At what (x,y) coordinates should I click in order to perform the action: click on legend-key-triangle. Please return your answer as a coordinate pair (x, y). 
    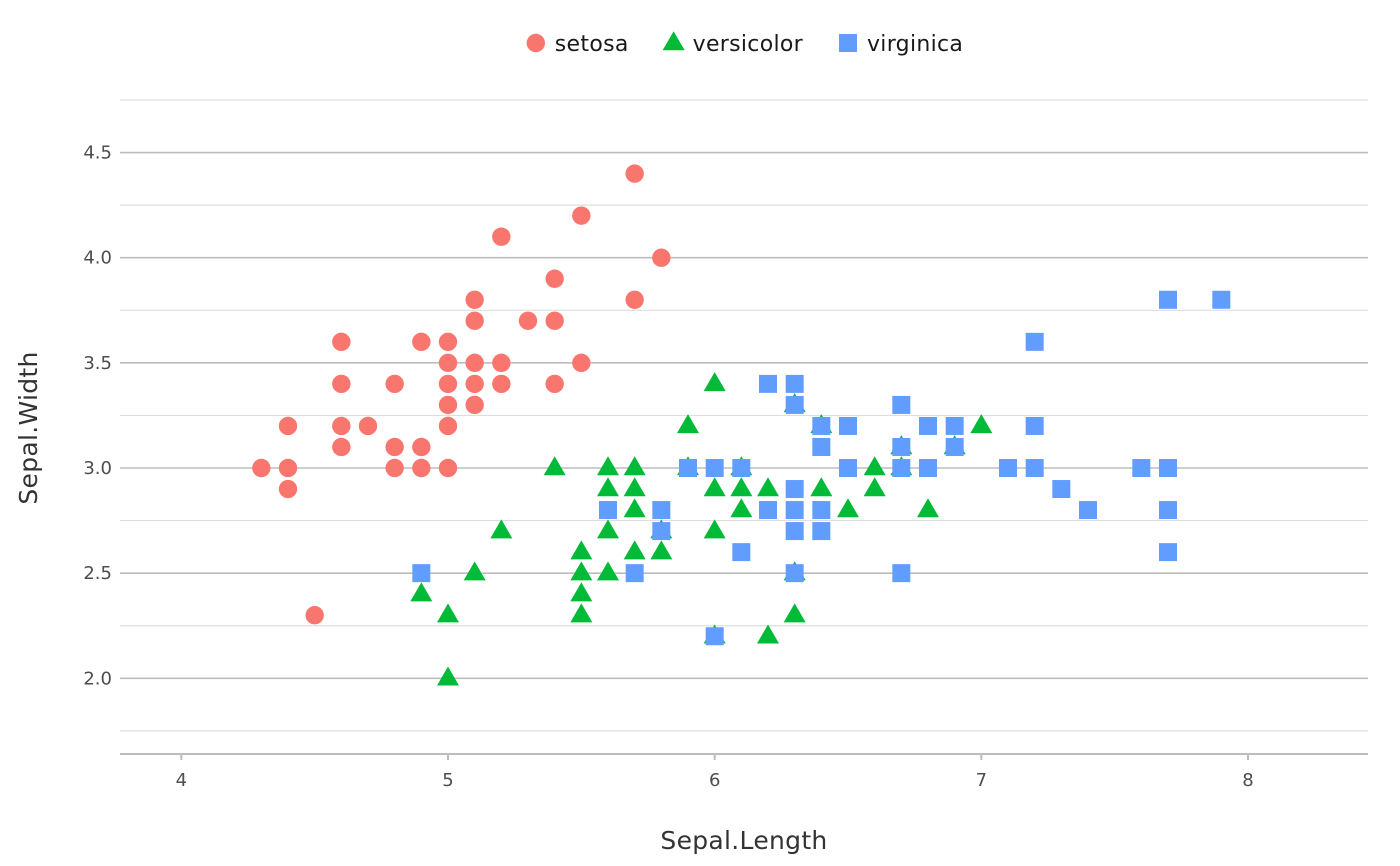
    Looking at the image, I should click on (673, 41).